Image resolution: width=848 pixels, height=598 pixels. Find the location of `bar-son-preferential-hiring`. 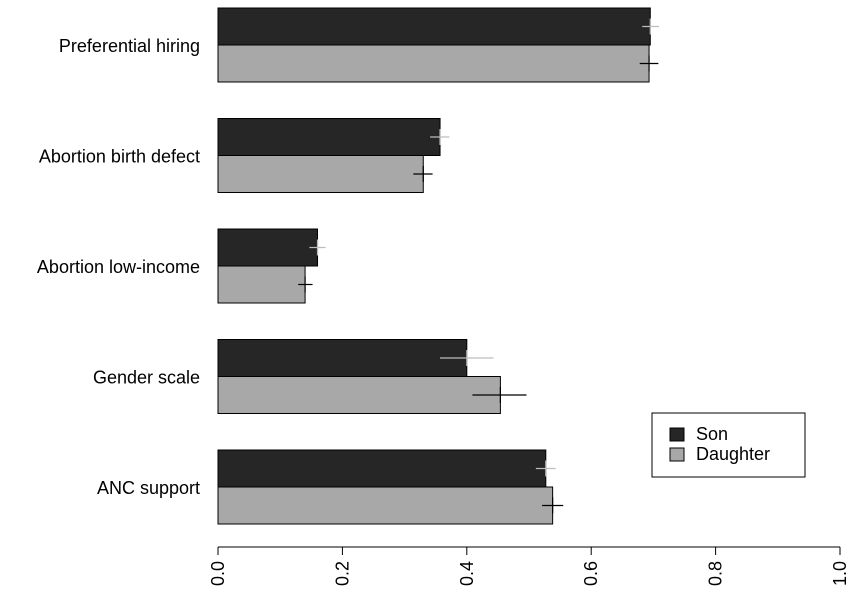

bar-son-preferential-hiring is located at coordinates (434, 26).